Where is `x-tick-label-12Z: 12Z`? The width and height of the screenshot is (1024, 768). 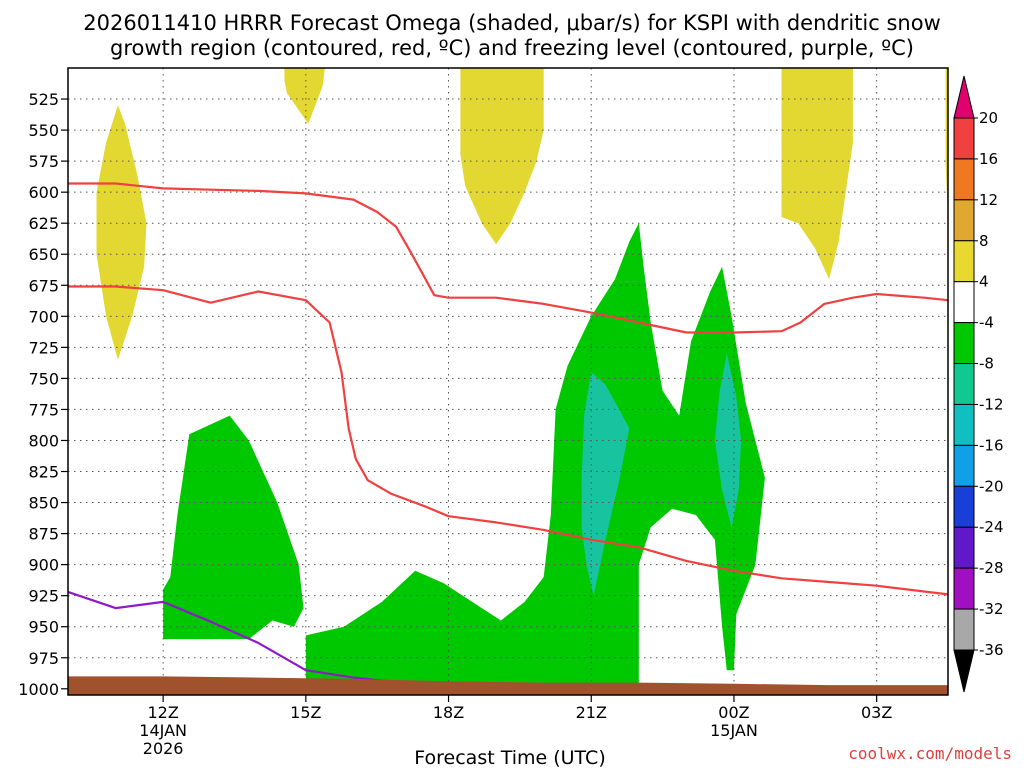
x-tick-label-12Z: 12Z is located at coordinates (162, 712).